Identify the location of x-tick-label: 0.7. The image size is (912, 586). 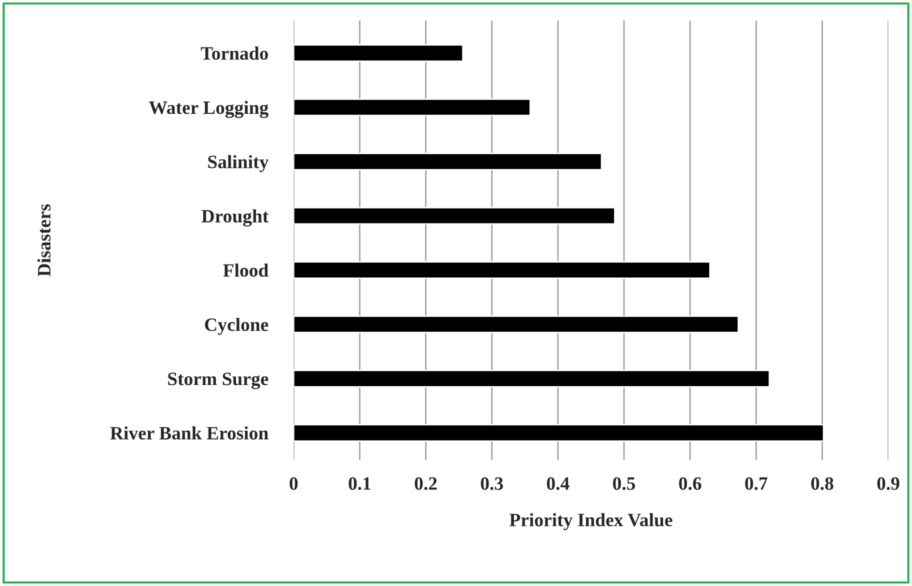
(756, 483).